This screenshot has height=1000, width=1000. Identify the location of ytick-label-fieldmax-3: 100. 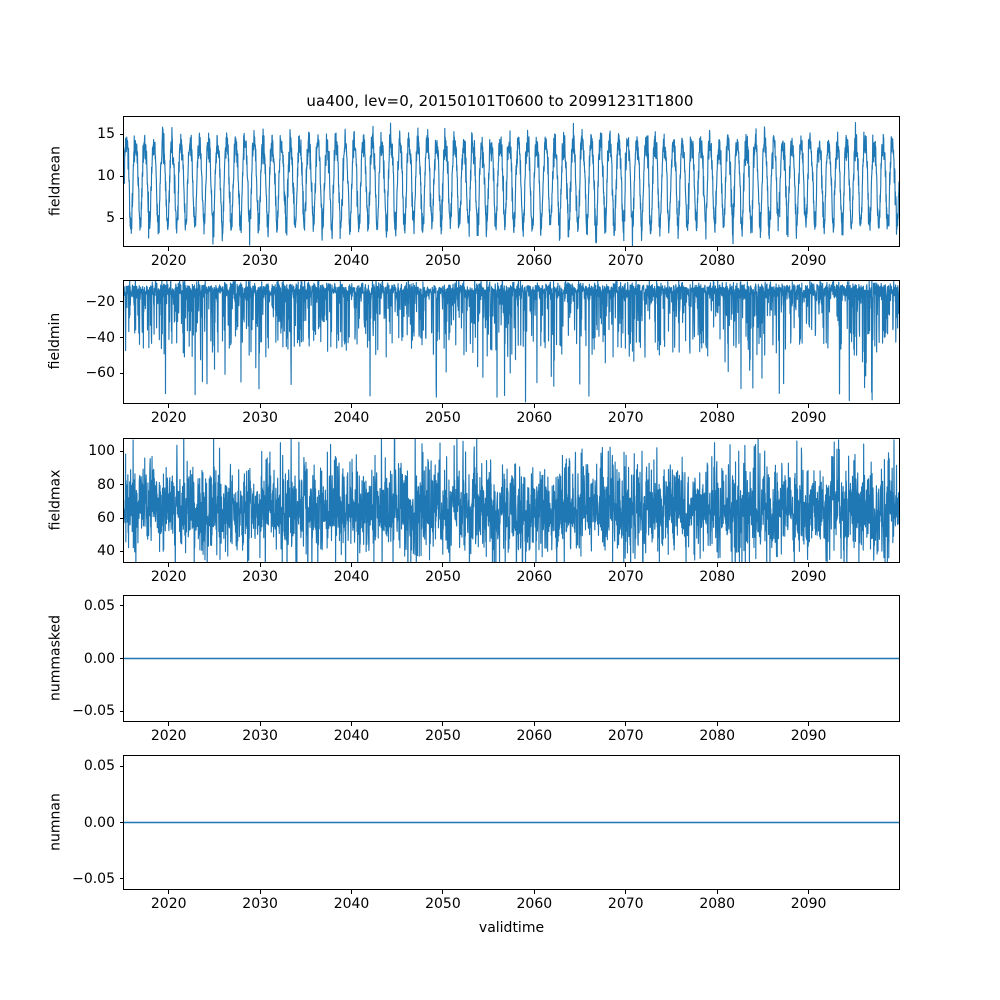
(101, 451).